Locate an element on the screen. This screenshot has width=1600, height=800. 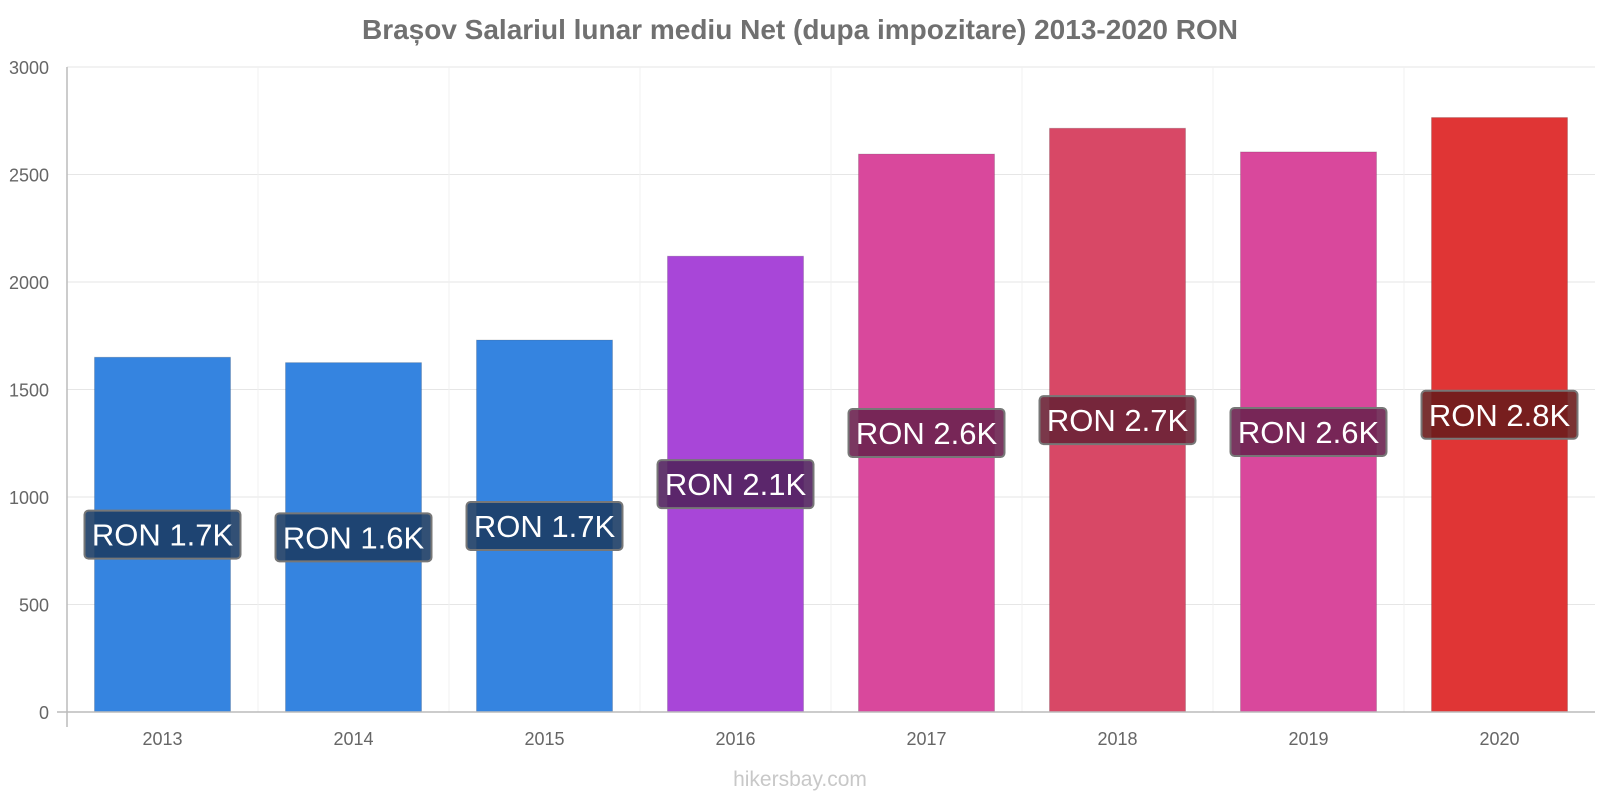
data-label: RON 2.1K is located at coordinates (736, 484).